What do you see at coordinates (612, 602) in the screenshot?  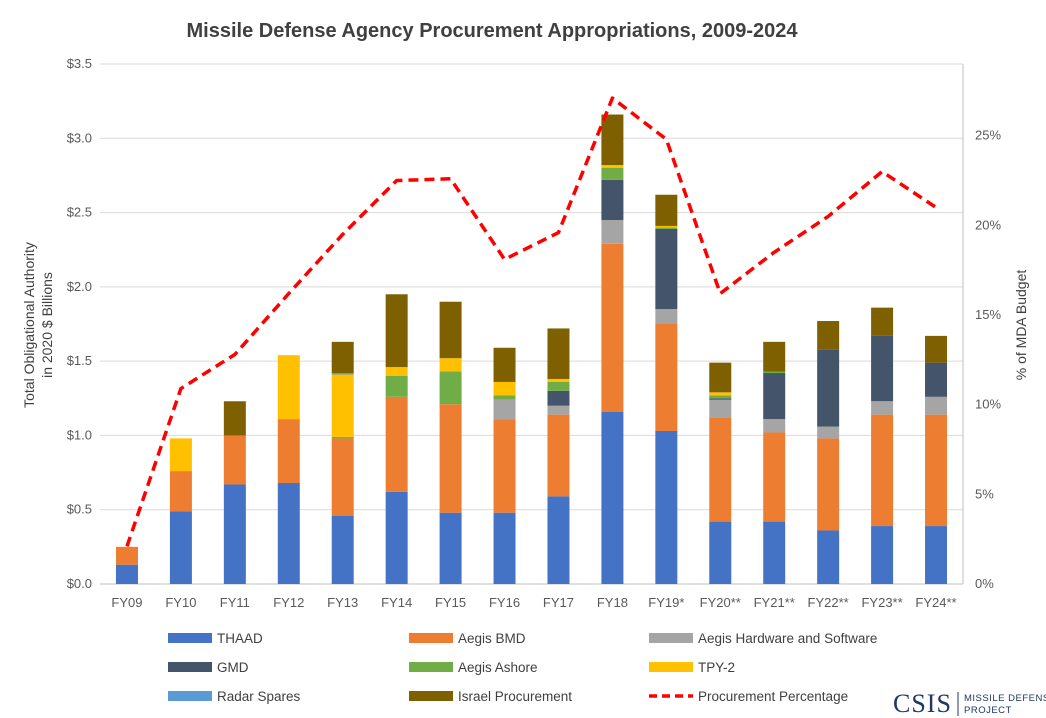 I see `x-tick-label: FY18` at bounding box center [612, 602].